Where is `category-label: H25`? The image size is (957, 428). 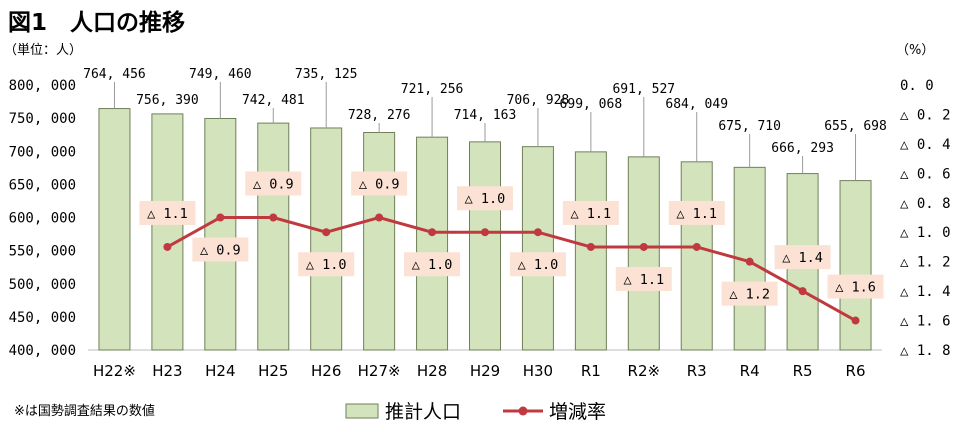 category-label: H25 is located at coordinates (273, 371).